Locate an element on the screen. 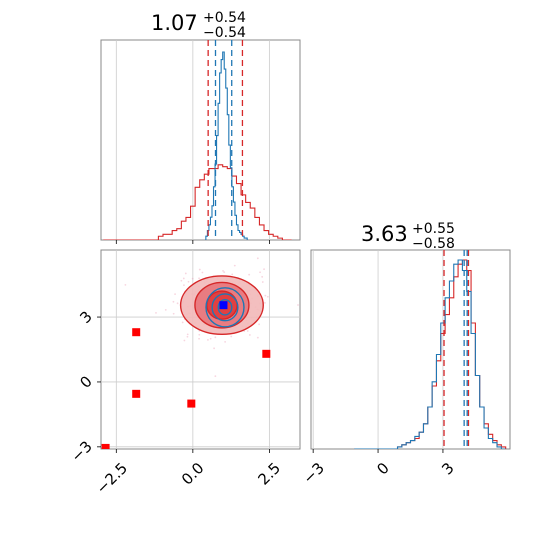  joint-markers is located at coordinates (186, 375).